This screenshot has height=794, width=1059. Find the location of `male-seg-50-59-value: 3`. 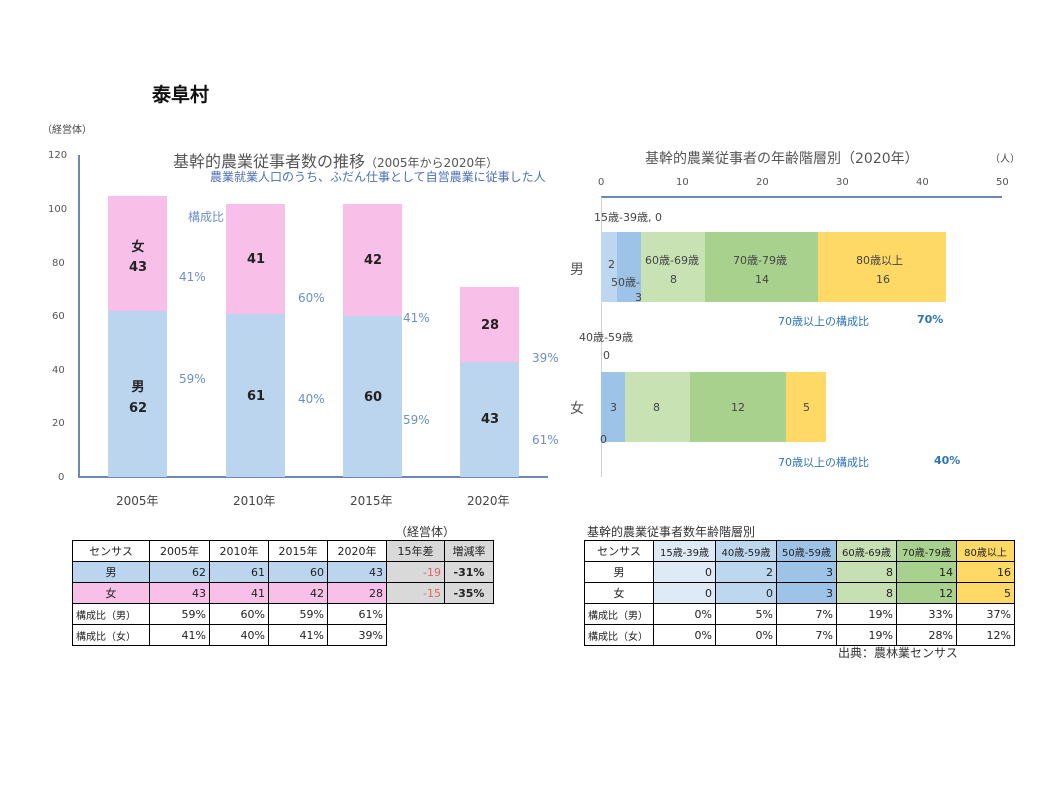

male-seg-50-59-value: 3 is located at coordinates (638, 297).